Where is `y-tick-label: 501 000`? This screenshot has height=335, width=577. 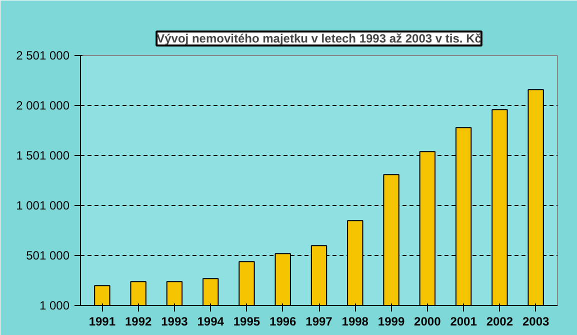 y-tick-label: 501 000 is located at coordinates (48, 255).